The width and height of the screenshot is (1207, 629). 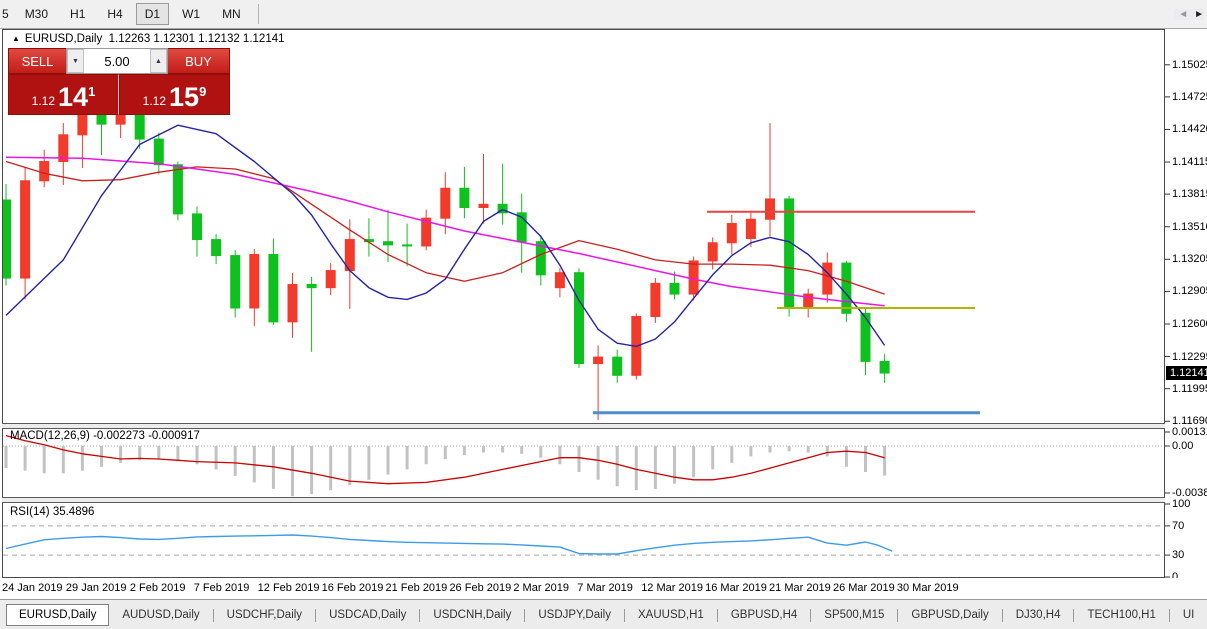 I want to click on rsi-tick-label: 100, so click(x=1181, y=504).